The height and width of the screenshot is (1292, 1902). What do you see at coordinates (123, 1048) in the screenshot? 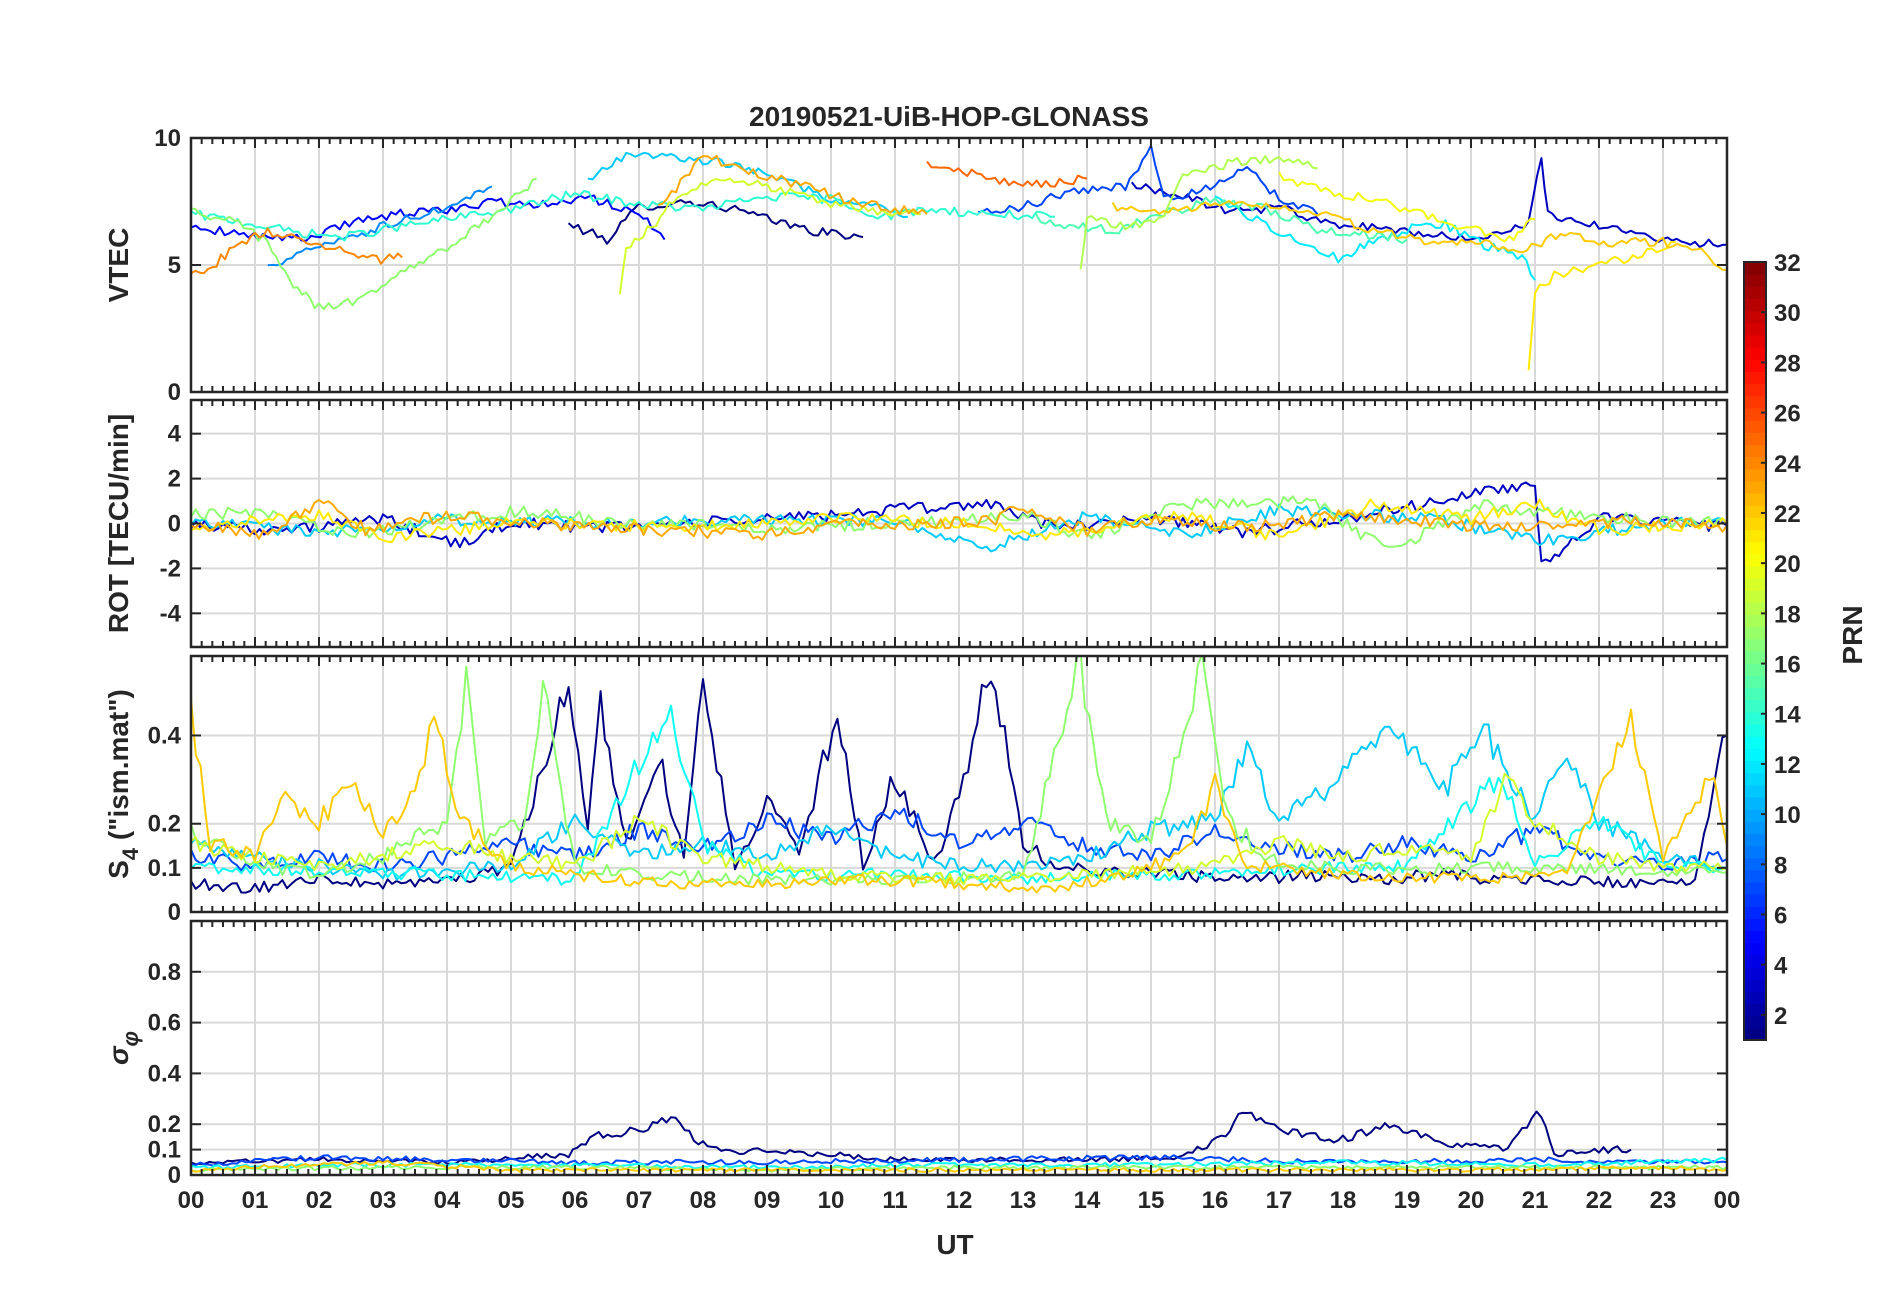
I see `sigma_phi-y-axis-label: σφ` at bounding box center [123, 1048].